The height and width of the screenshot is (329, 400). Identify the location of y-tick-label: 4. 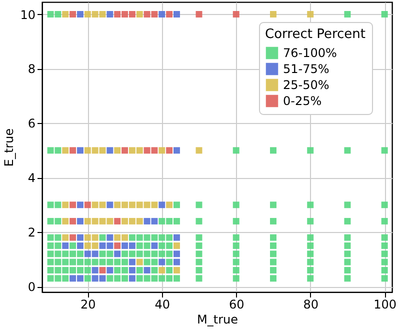
(32, 178).